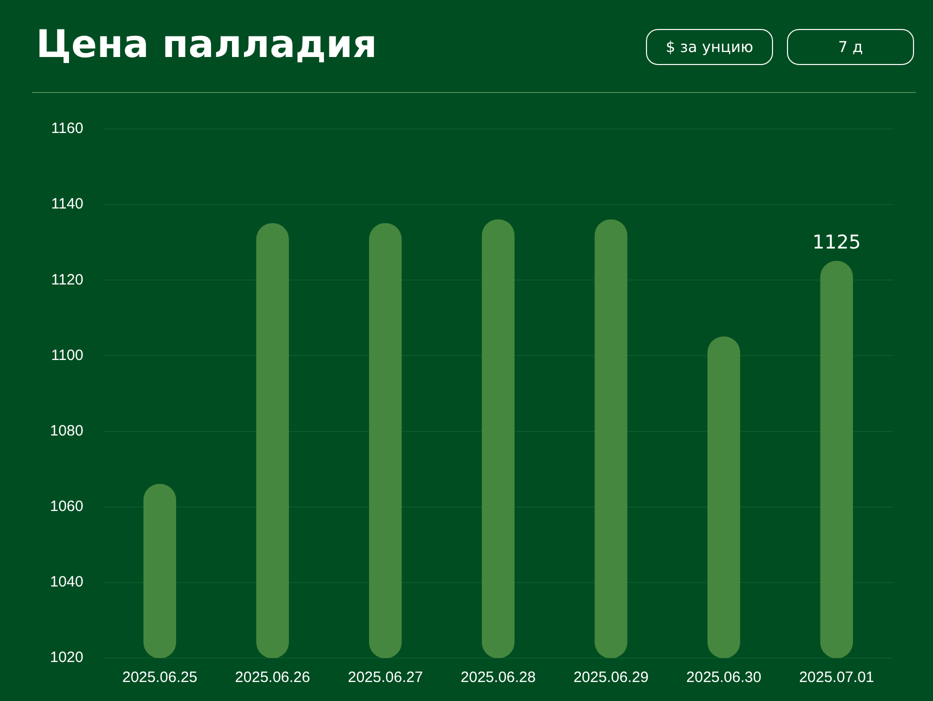  Describe the element at coordinates (836, 243) in the screenshot. I see `data-label: 1125` at that location.